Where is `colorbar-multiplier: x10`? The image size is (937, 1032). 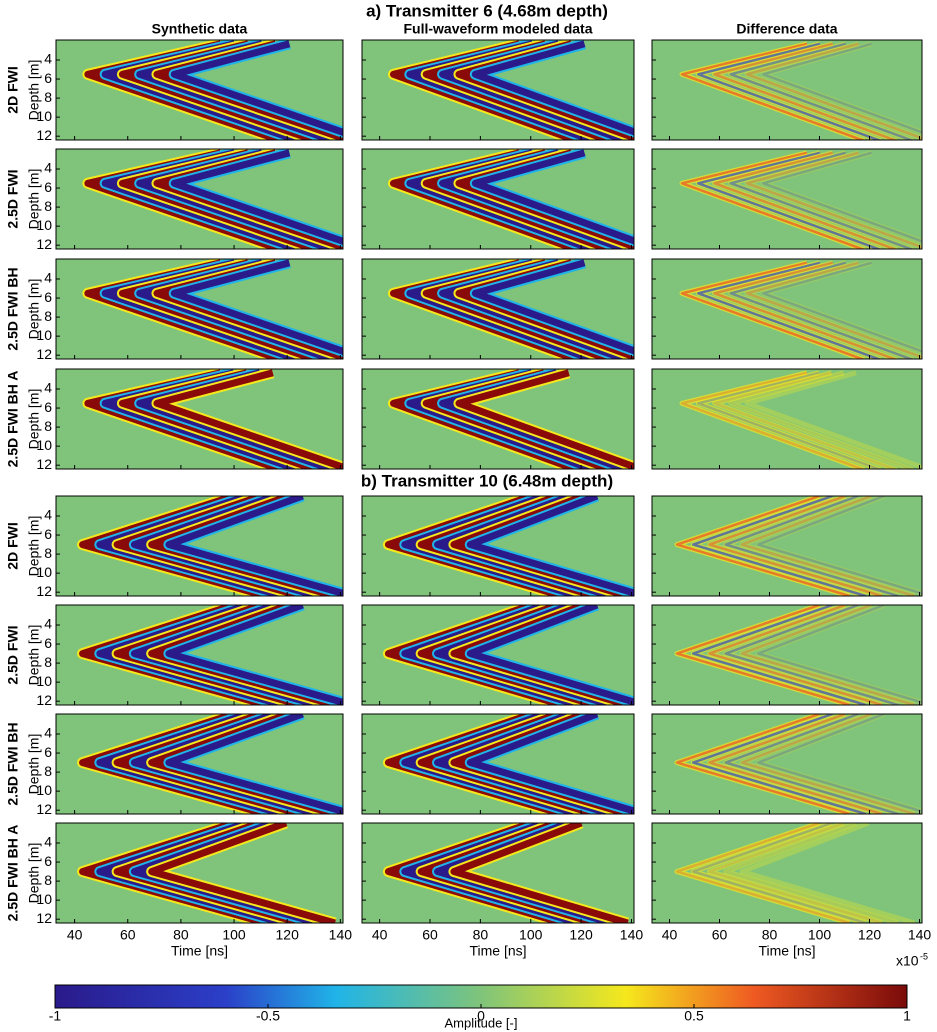 colorbar-multiplier: x10 is located at coordinates (907, 961).